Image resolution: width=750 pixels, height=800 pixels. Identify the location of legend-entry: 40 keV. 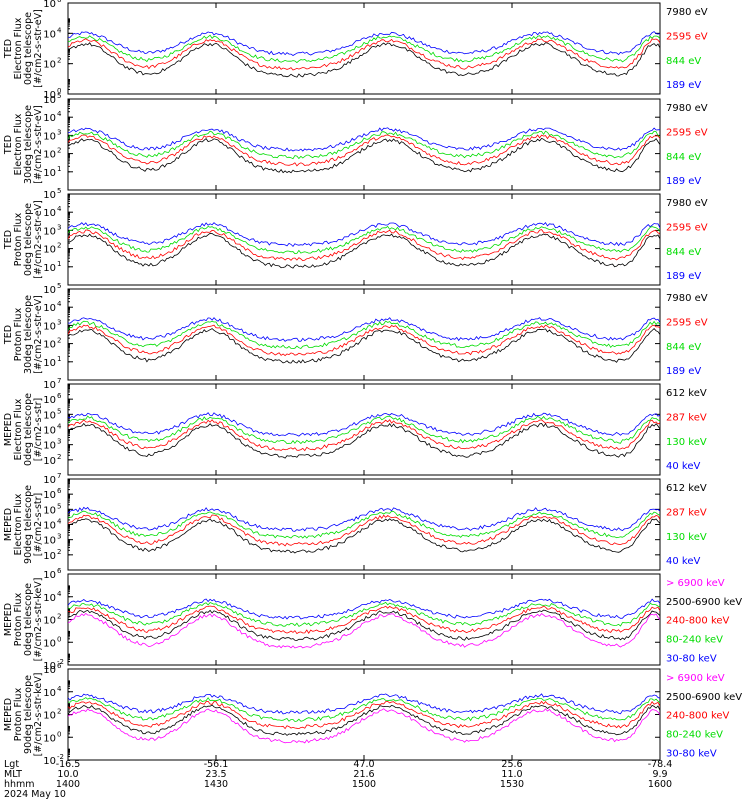
(683, 466).